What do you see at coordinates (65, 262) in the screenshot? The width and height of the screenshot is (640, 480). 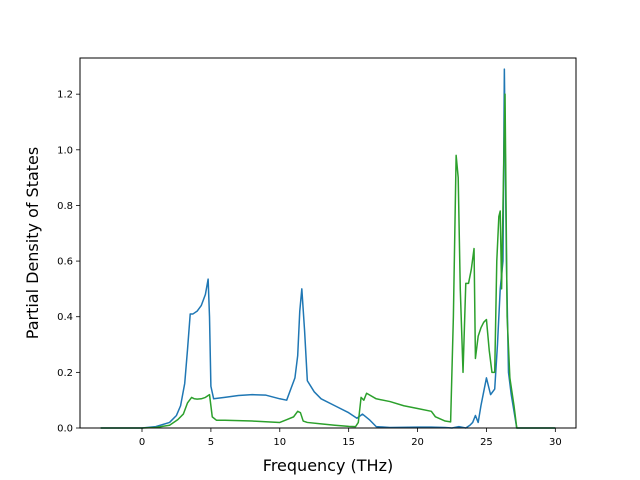 I see `y-tick-label: 0.6` at bounding box center [65, 262].